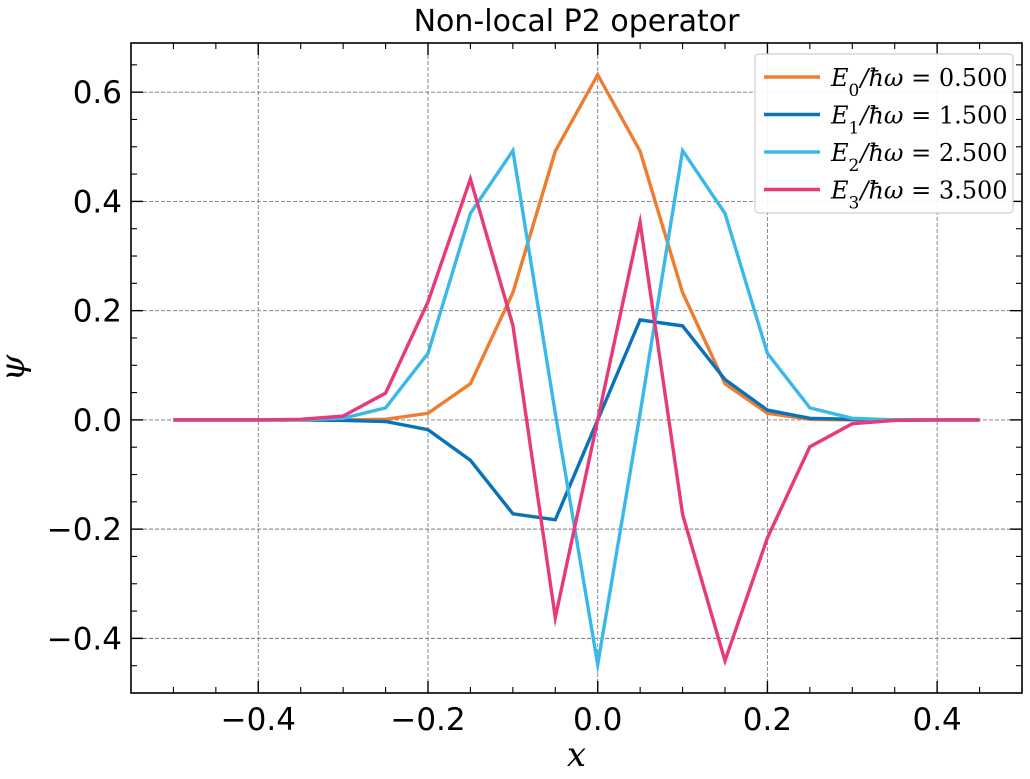 The image size is (1030, 779). Describe the element at coordinates (97, 312) in the screenshot. I see `y-tick-label: 0.2` at that location.